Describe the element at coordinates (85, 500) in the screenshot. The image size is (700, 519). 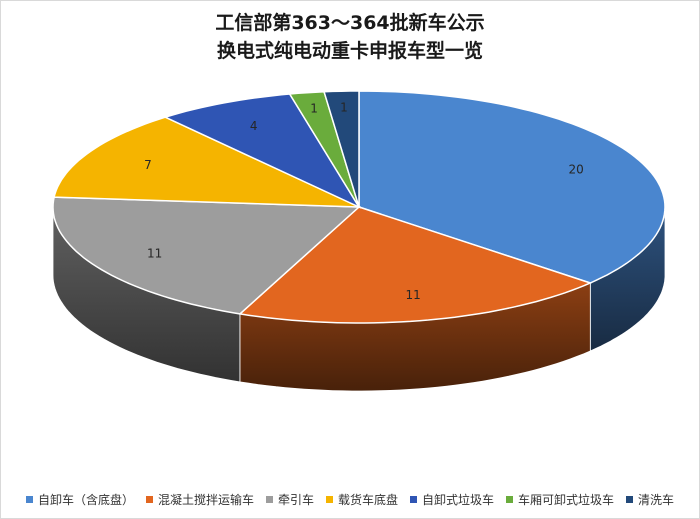
I see `legend-label-0: 自卸车（含底盘）` at that location.